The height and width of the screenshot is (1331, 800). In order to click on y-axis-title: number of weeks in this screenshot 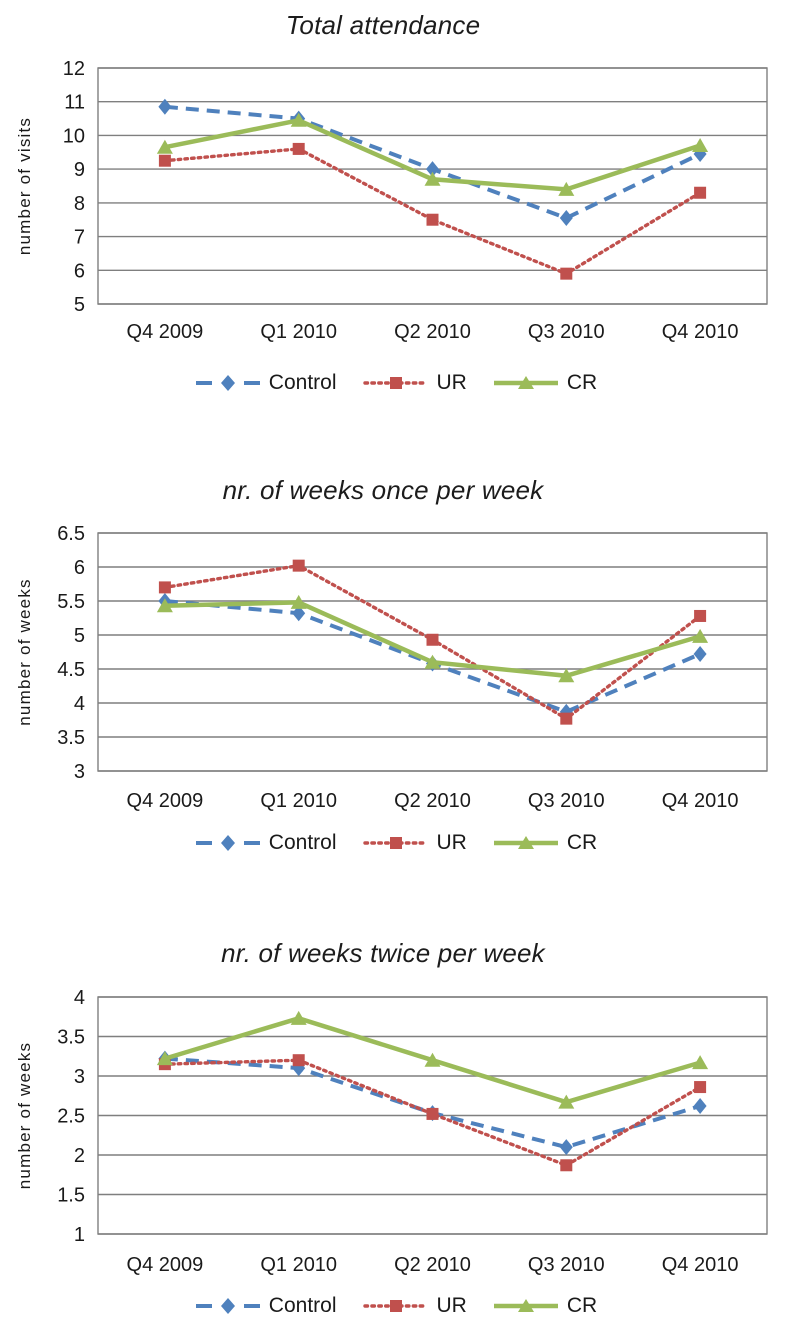, I will do `click(24, 1115)`.